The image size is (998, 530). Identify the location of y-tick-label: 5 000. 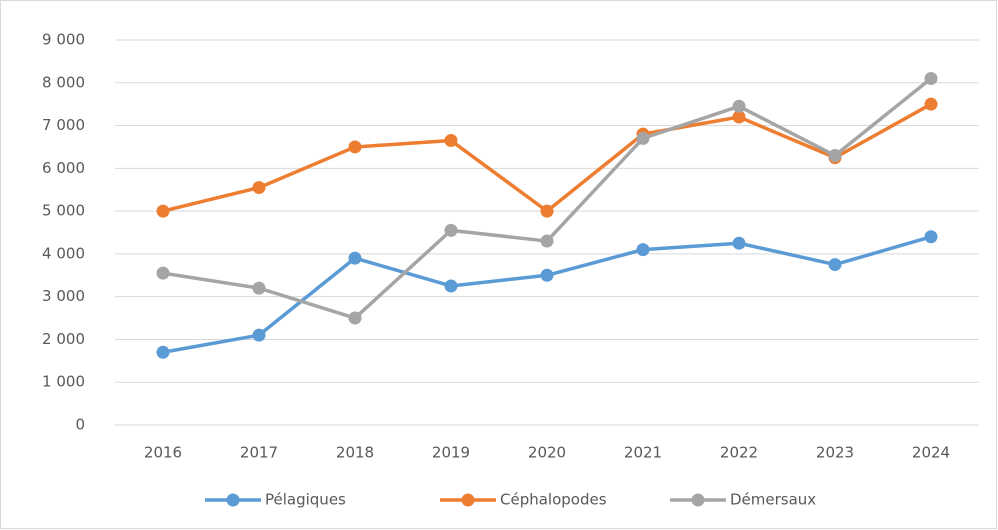
(63, 211).